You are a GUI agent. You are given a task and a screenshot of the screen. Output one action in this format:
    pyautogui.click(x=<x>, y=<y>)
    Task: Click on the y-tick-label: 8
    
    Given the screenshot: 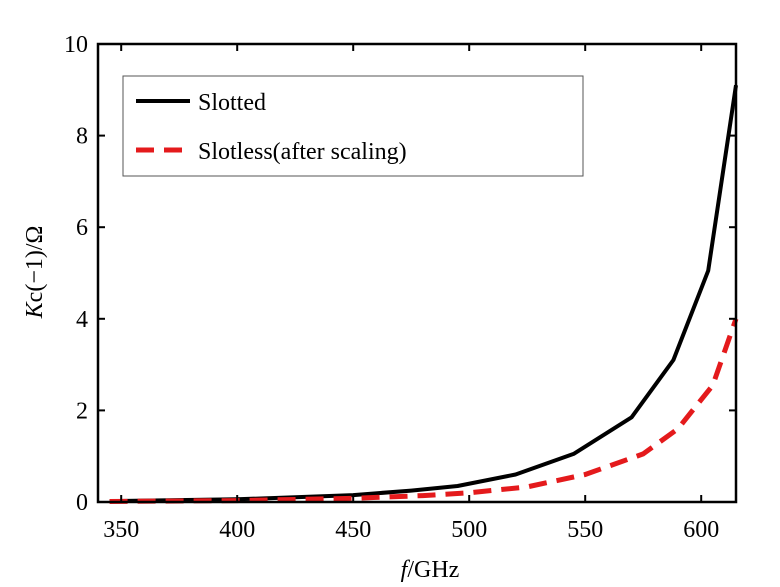 What is the action you would take?
    pyautogui.click(x=82, y=137)
    